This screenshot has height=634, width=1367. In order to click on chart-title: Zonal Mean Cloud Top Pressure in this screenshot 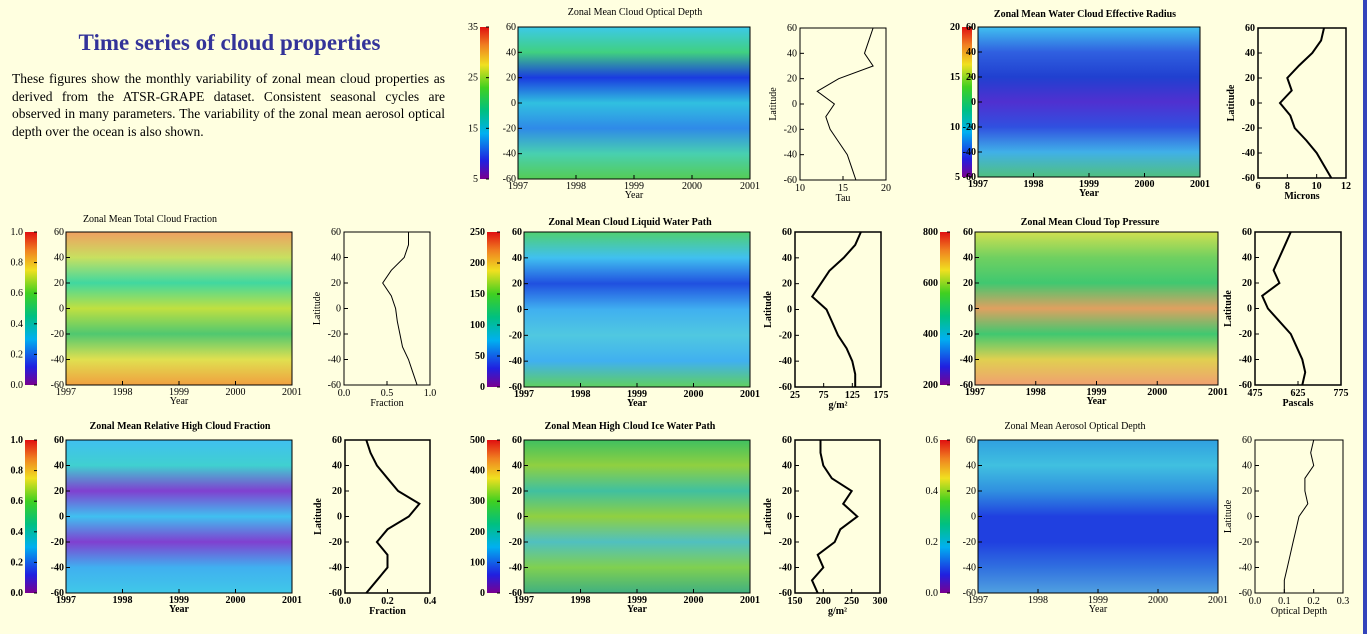, I will do `click(1090, 222)`.